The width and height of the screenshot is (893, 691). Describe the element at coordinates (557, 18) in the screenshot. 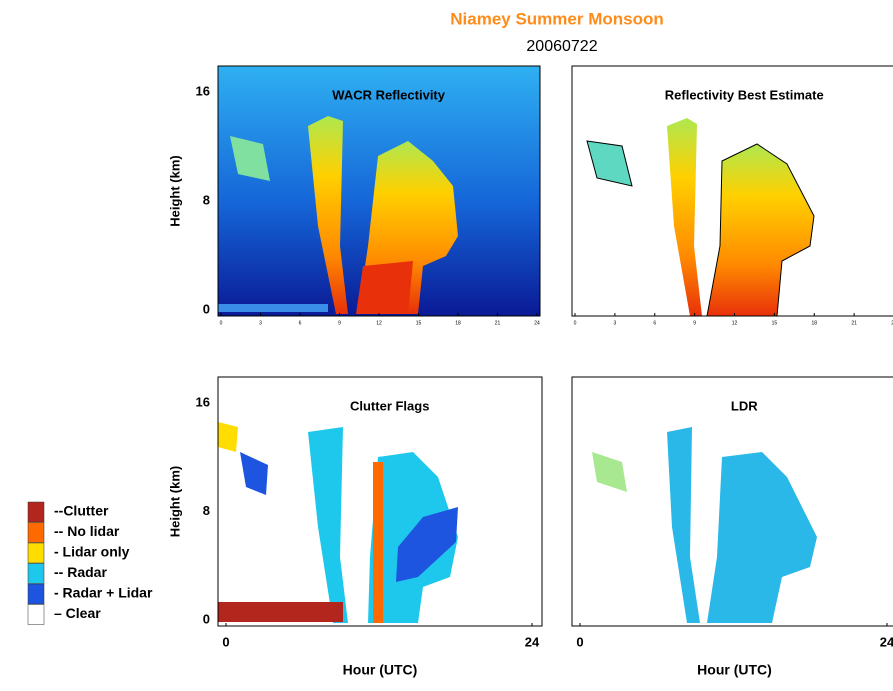

I see `figure-title: Niamey Summer Monsoon` at that location.